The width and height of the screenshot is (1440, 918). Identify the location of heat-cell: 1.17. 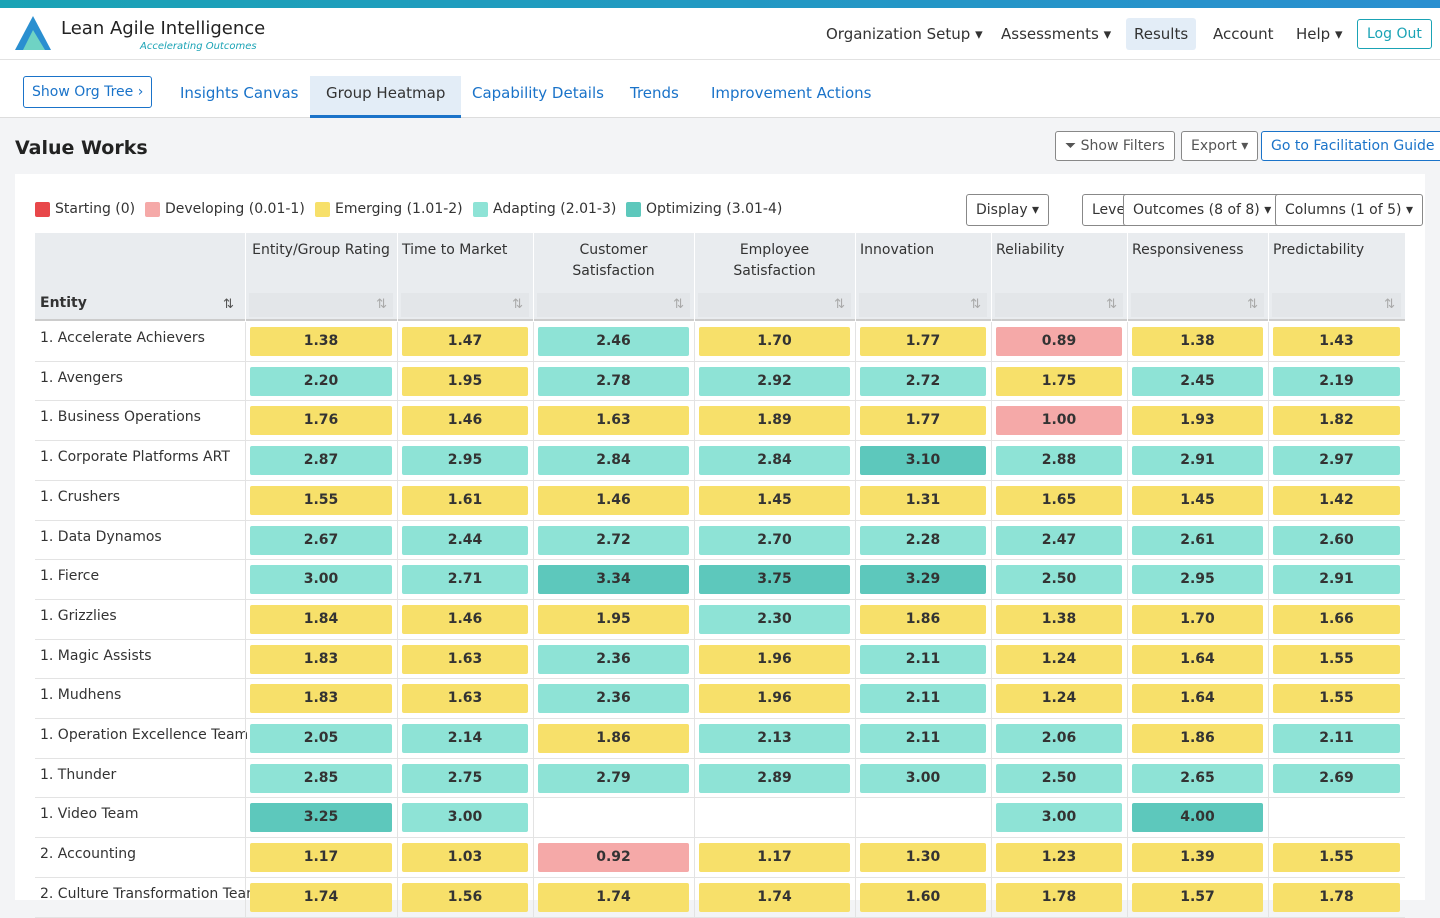
(774, 858).